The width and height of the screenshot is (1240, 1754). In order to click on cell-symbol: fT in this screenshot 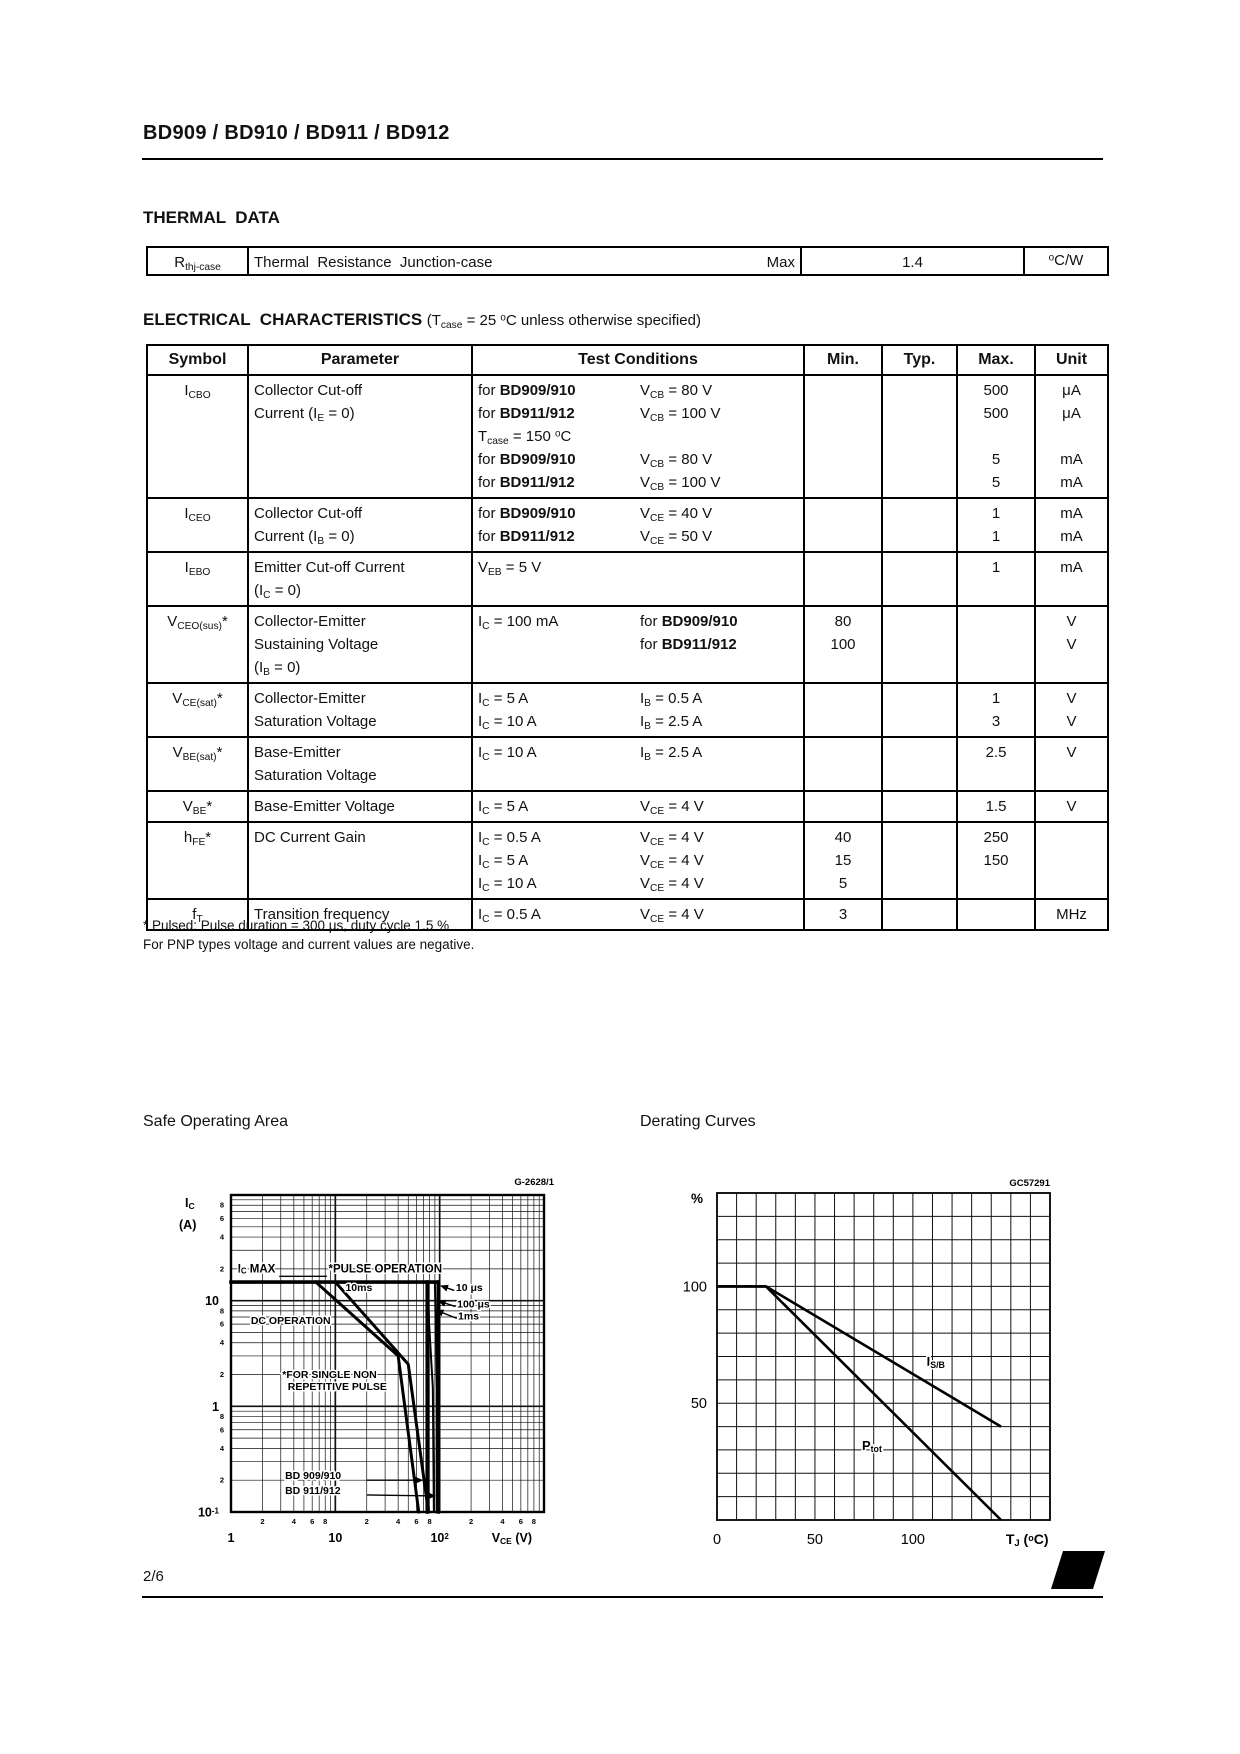, I will do `click(198, 914)`.